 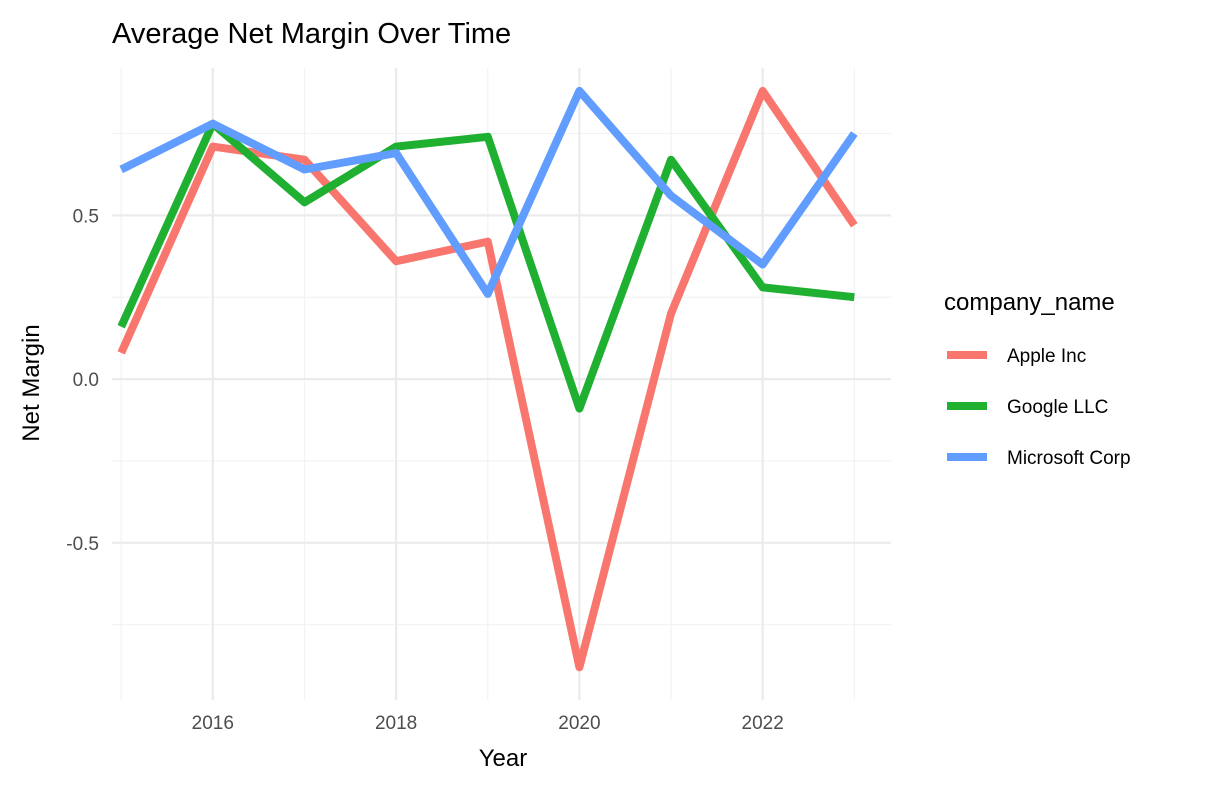 I want to click on y-tick-label: -0.5, so click(x=82, y=544).